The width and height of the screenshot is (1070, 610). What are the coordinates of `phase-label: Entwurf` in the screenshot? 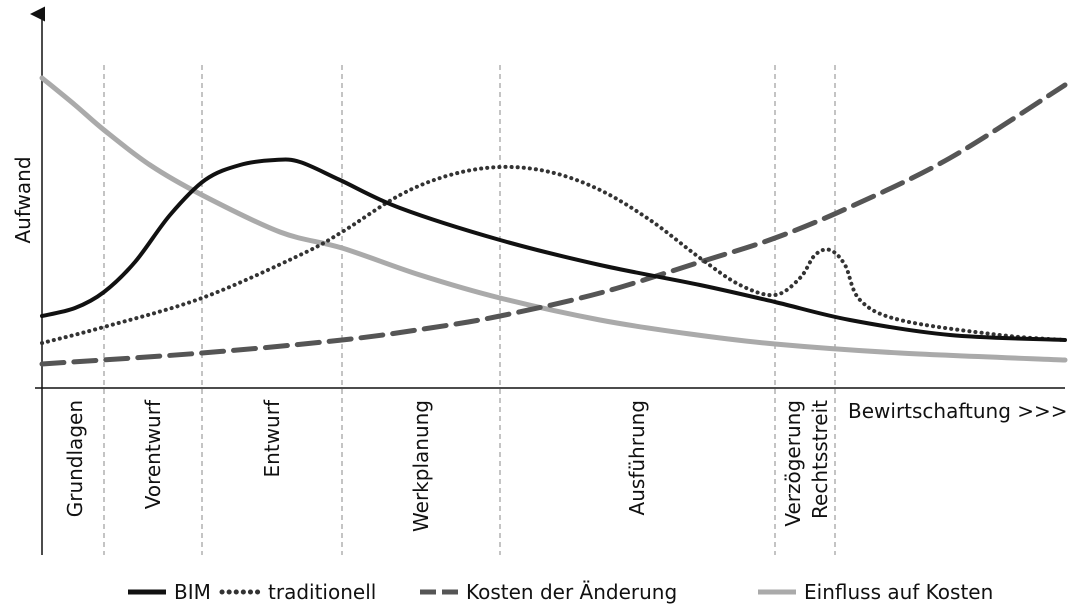 It's located at (272, 438).